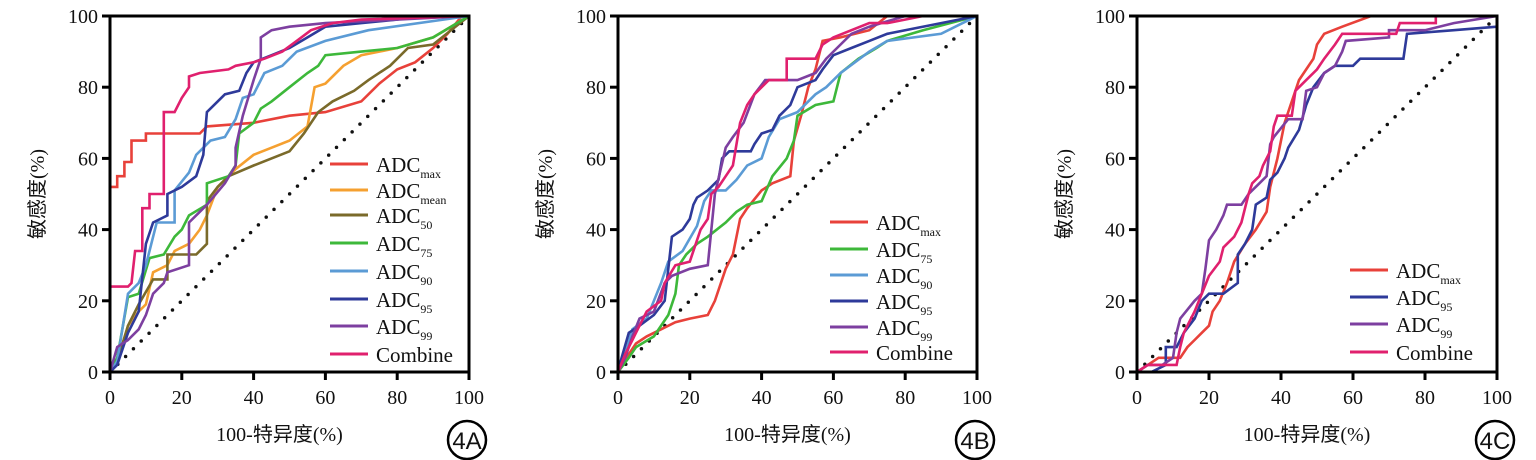 The image size is (1536, 460). I want to click on legend-label-subscript: 50, so click(426, 225).